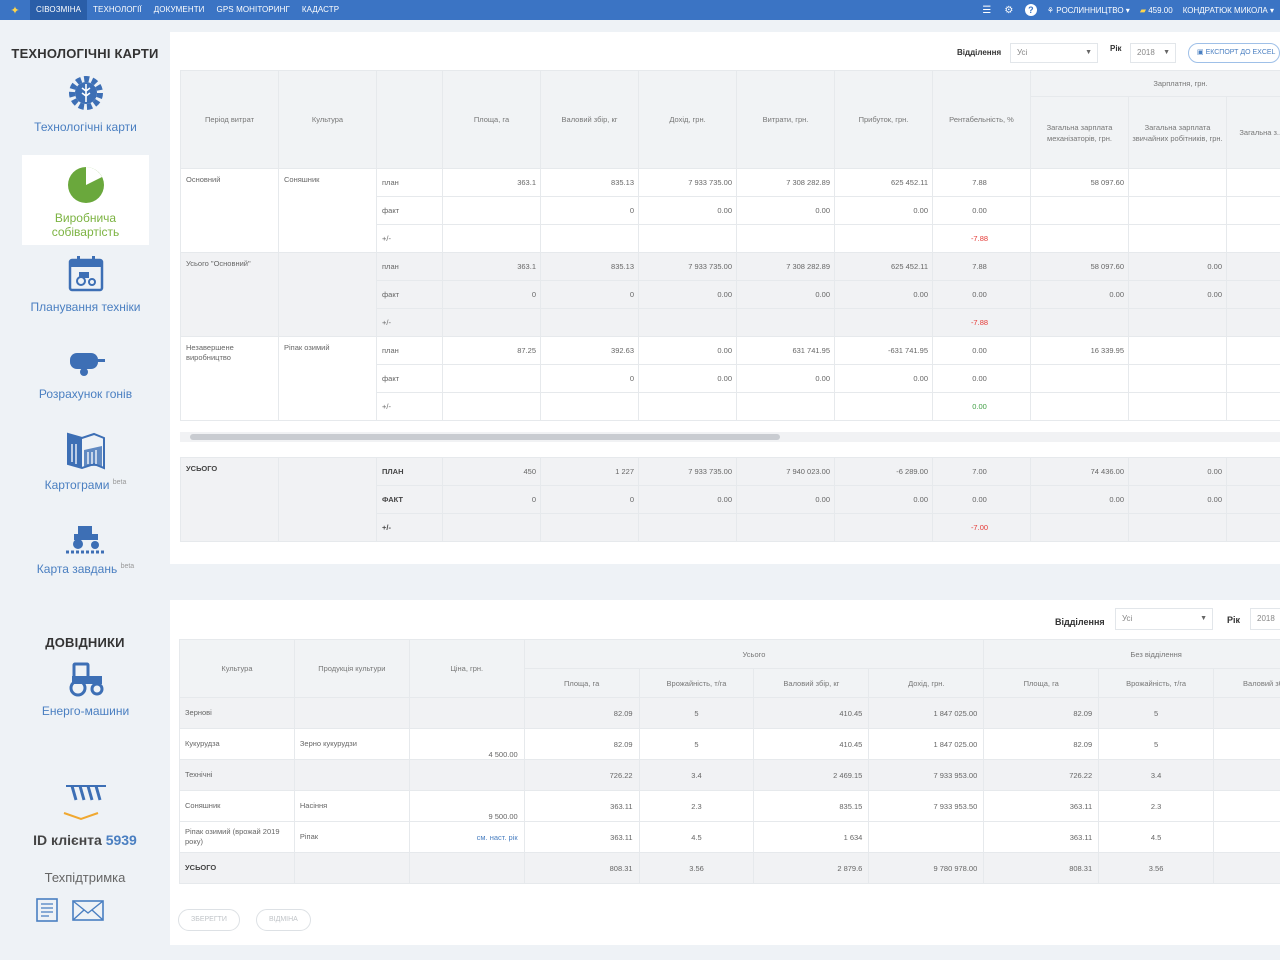 This screenshot has width=1280, height=960. What do you see at coordinates (320, 9) in the screenshot?
I see `nav-cadastre: Кадастр` at bounding box center [320, 9].